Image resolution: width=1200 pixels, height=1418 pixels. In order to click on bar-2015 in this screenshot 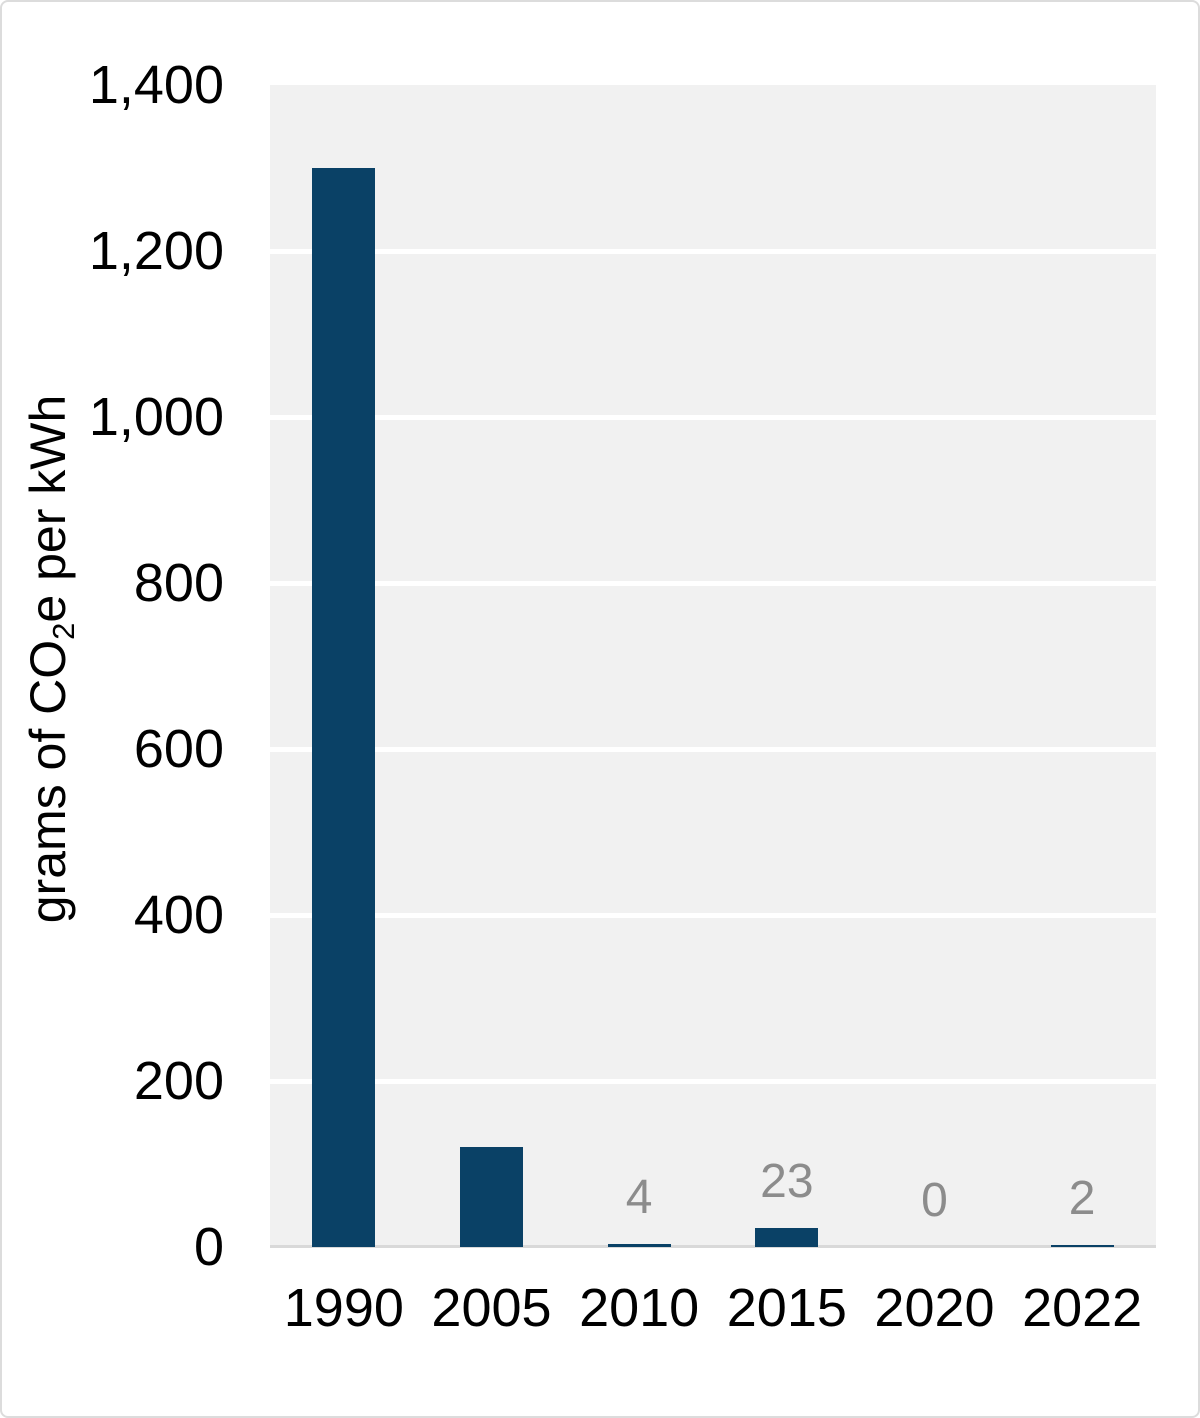, I will do `click(787, 1237)`.